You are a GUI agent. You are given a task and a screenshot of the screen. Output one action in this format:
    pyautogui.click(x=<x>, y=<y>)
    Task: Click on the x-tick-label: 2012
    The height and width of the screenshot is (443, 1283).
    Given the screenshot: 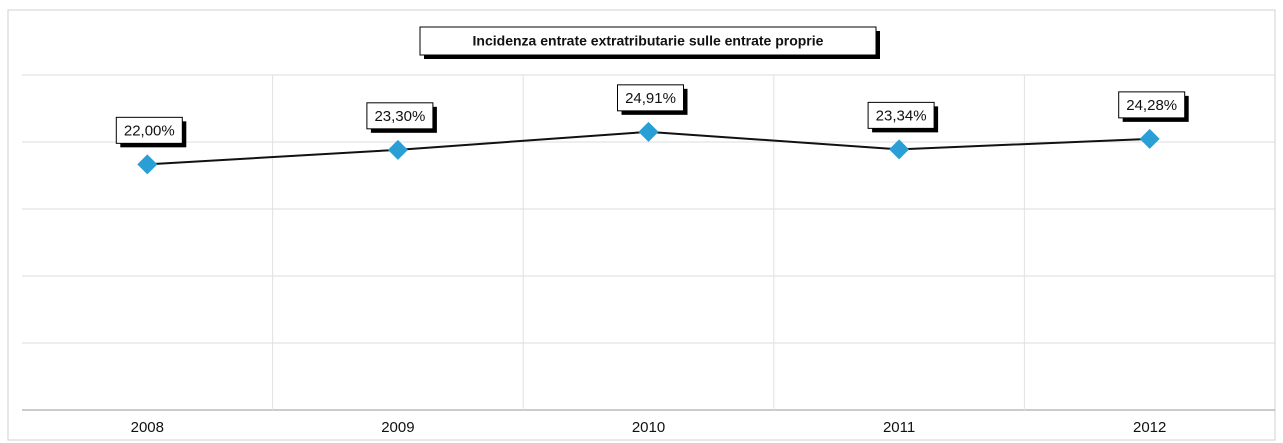 What is the action you would take?
    pyautogui.click(x=1149, y=427)
    